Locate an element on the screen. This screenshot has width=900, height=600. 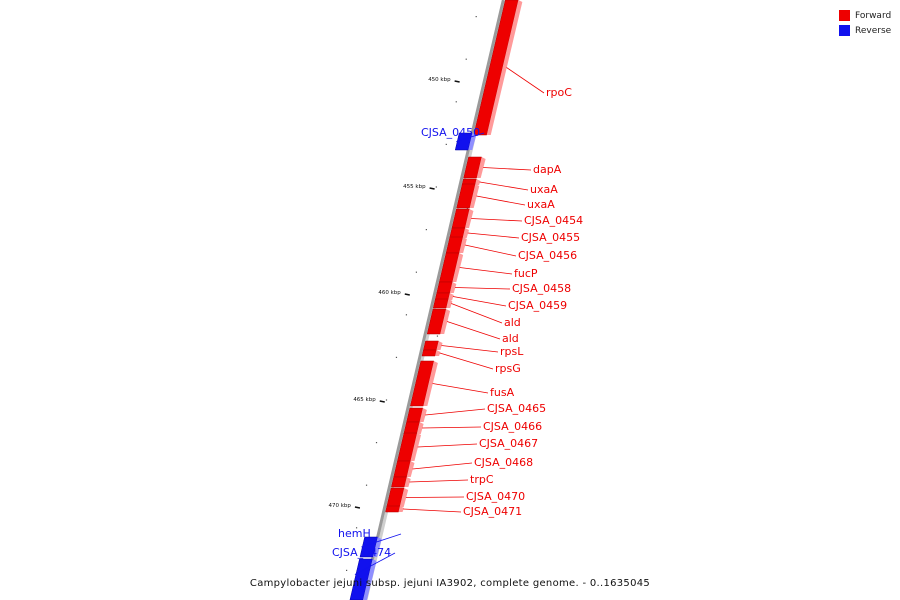
gene-label: hemH is located at coordinates (354, 533).